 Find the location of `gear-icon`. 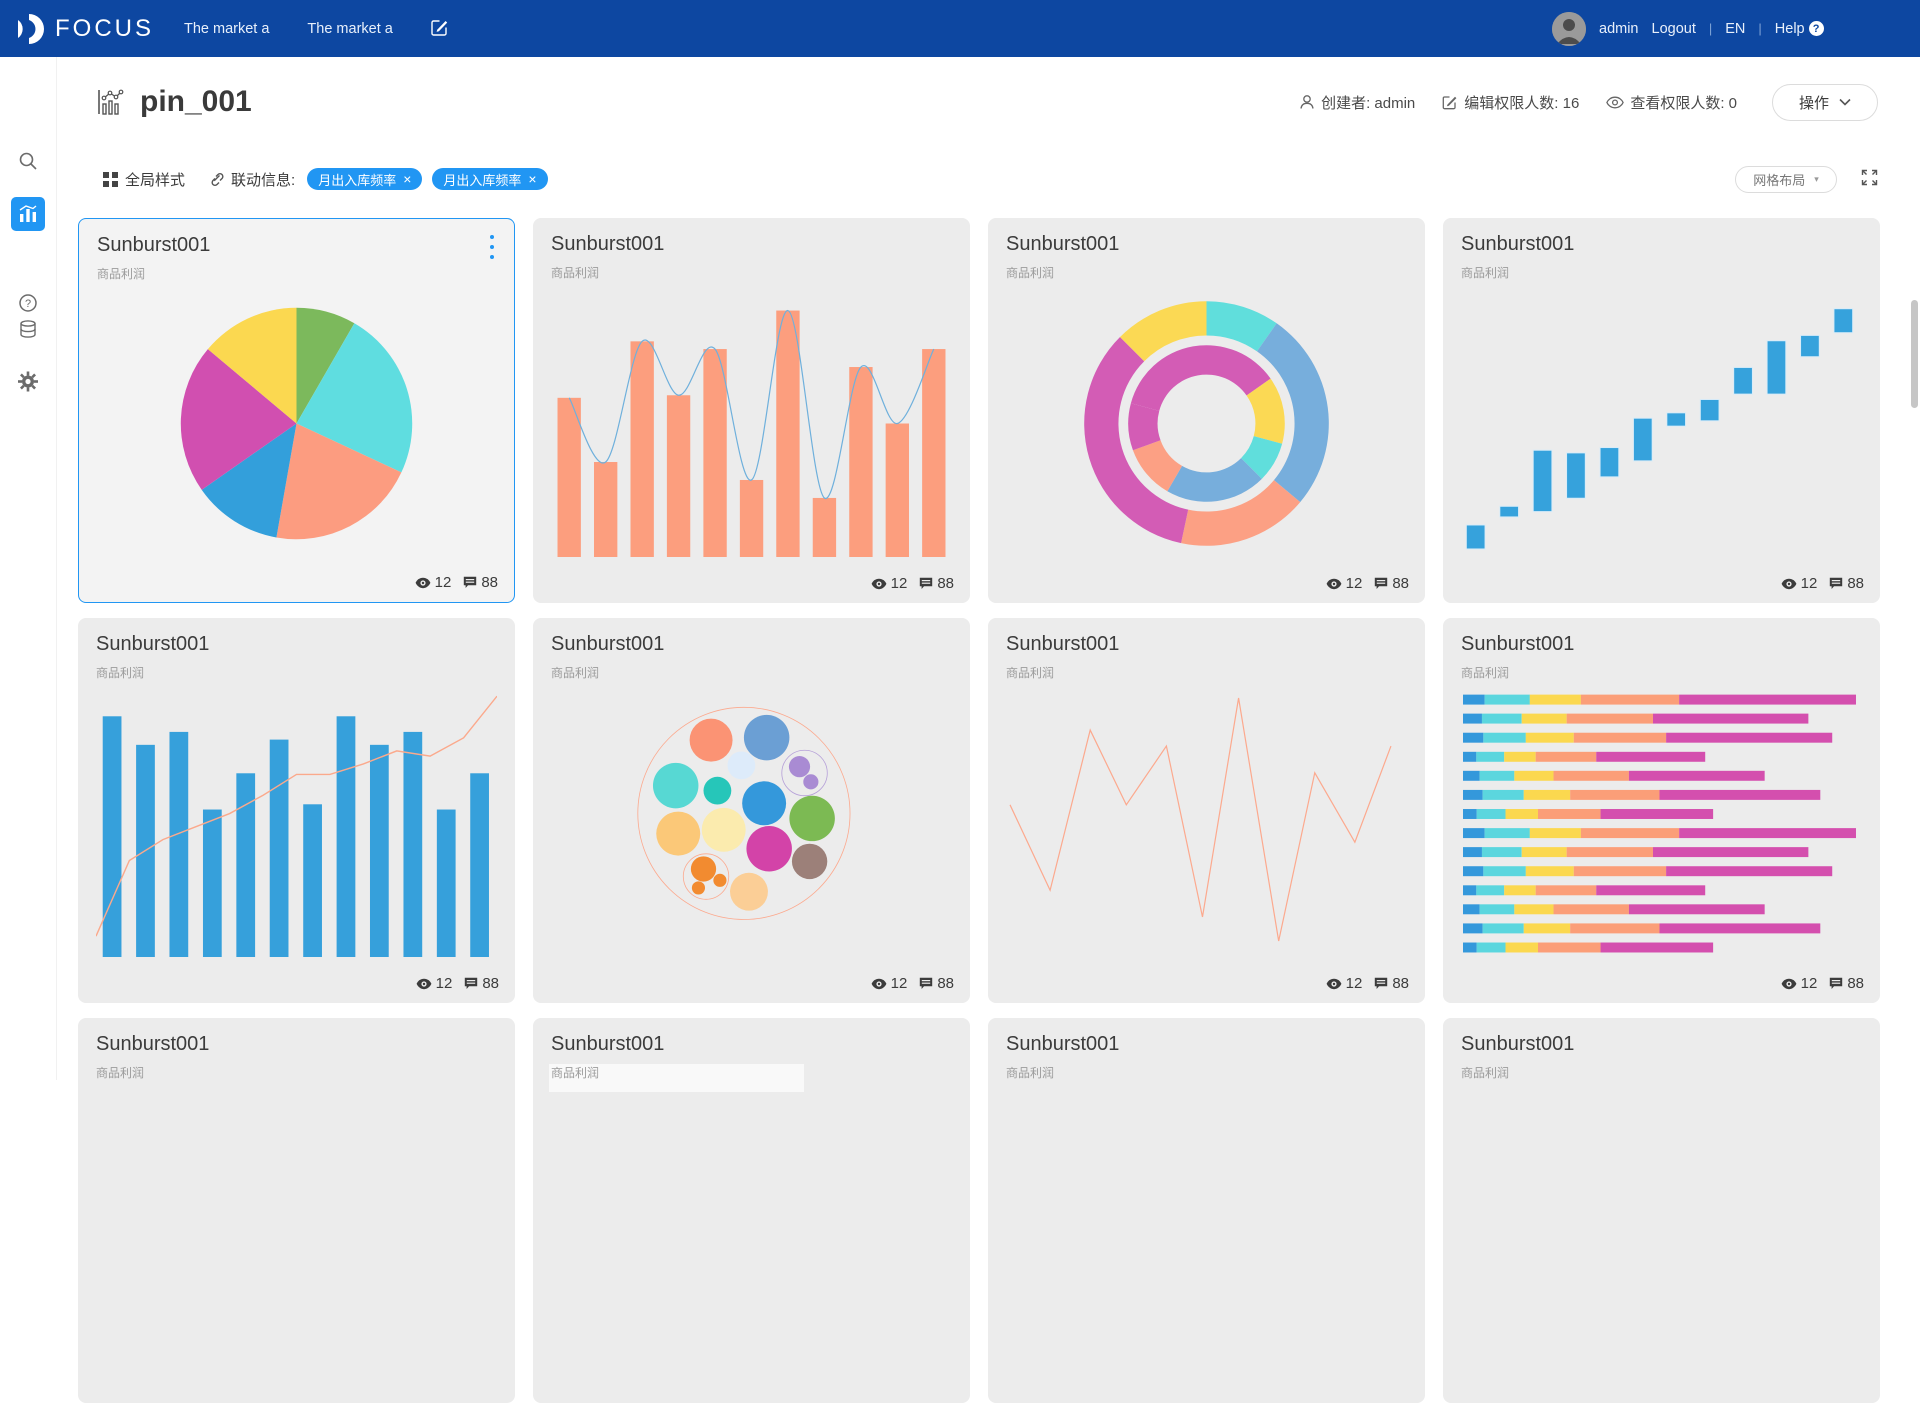

gear-icon is located at coordinates (28, 384).